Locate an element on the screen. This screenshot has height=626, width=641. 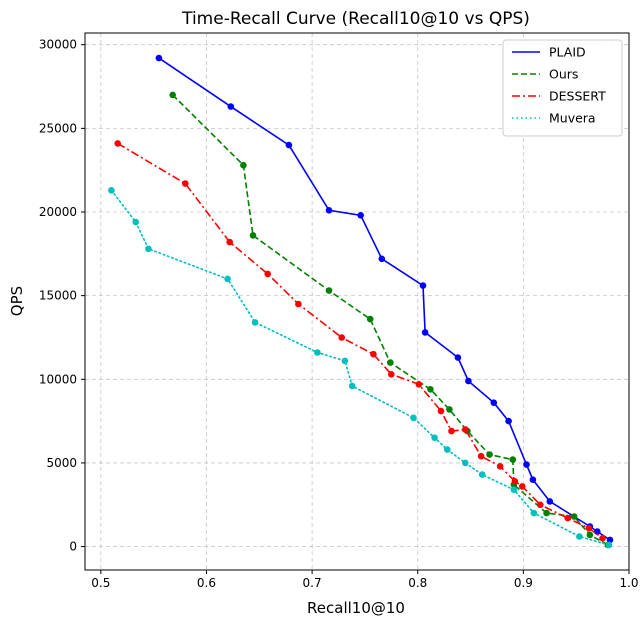
chart-title: Time-Recall Curve (Recall10@10 vs QPS) is located at coordinates (355, 19).